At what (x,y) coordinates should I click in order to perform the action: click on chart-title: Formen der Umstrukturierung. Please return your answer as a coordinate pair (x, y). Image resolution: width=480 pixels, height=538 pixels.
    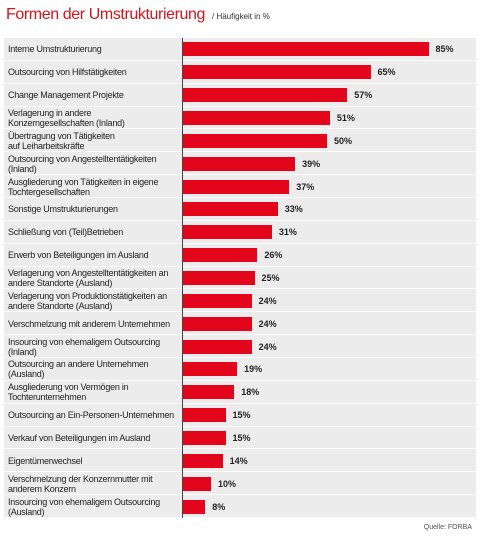
    Looking at the image, I should click on (106, 14).